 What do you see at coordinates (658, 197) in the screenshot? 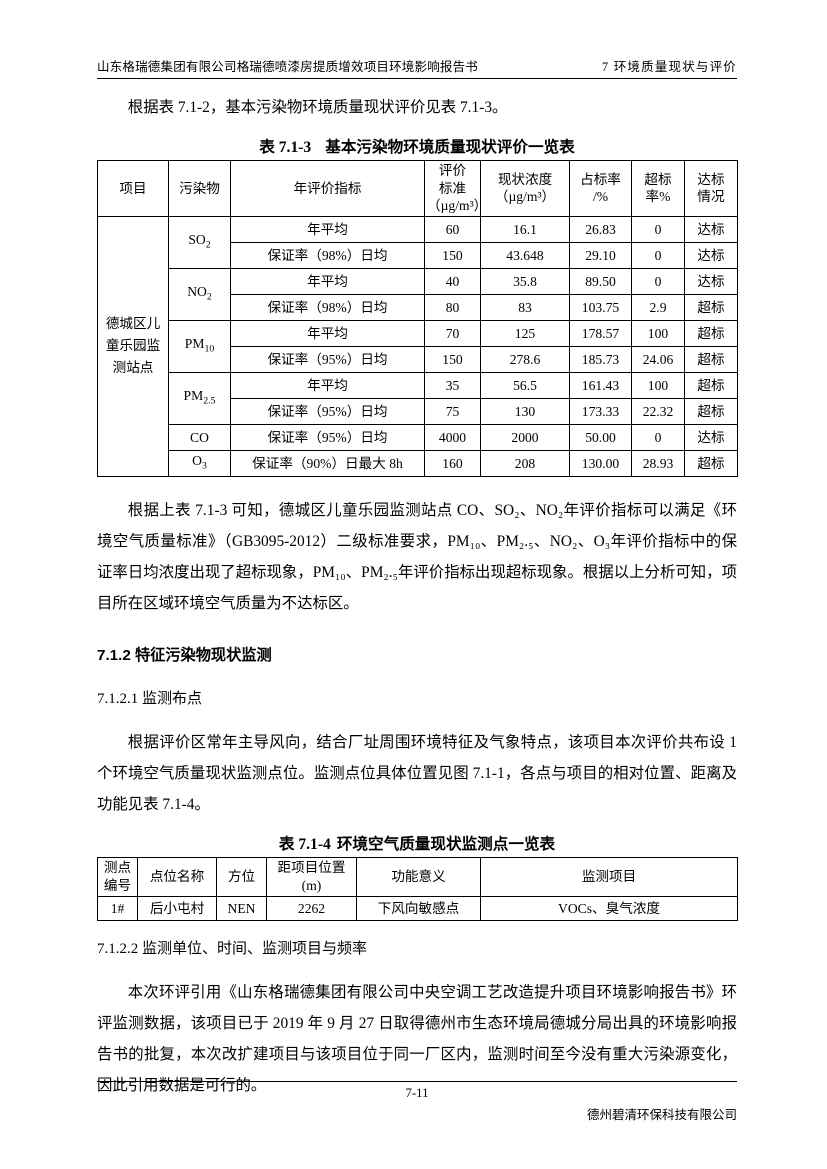
I see `th-exceed-l2: 率%` at bounding box center [658, 197].